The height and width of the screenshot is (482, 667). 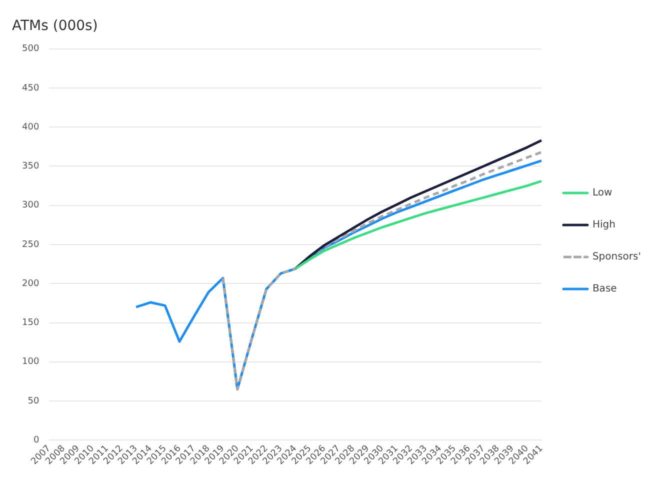 I want to click on y-tick-label: 250, so click(x=31, y=245).